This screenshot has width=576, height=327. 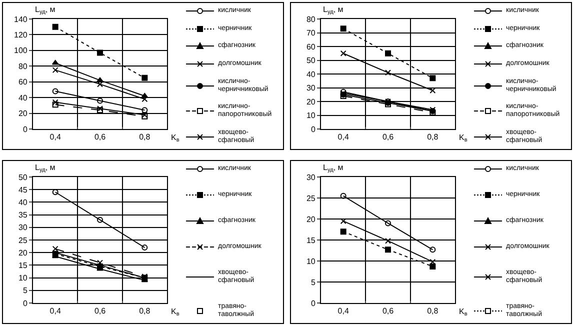 What do you see at coordinates (21, 19) in the screenshot?
I see `y-tick-label: 140` at bounding box center [21, 19].